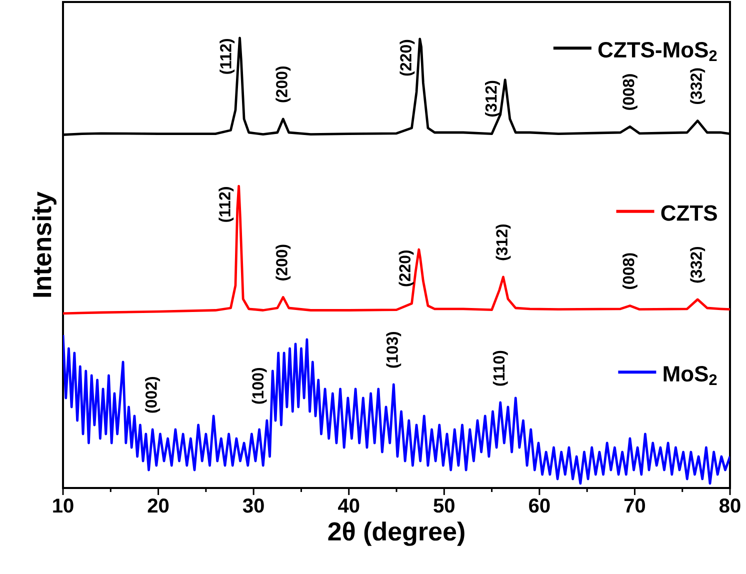 This screenshot has height=574, width=746. What do you see at coordinates (657, 51) in the screenshot?
I see `legend-label: CZTS-MoS$_{2}$` at bounding box center [657, 51].